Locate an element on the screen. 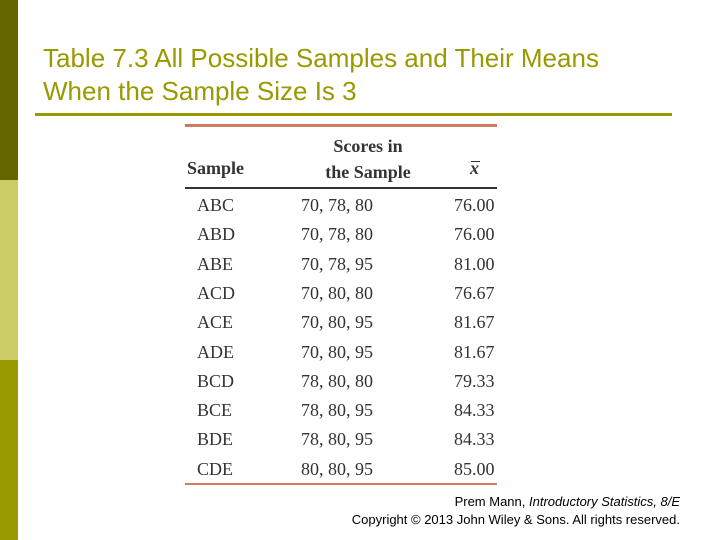 The width and height of the screenshot is (720, 540). footer-author: Prem Mann, is located at coordinates (491, 501).